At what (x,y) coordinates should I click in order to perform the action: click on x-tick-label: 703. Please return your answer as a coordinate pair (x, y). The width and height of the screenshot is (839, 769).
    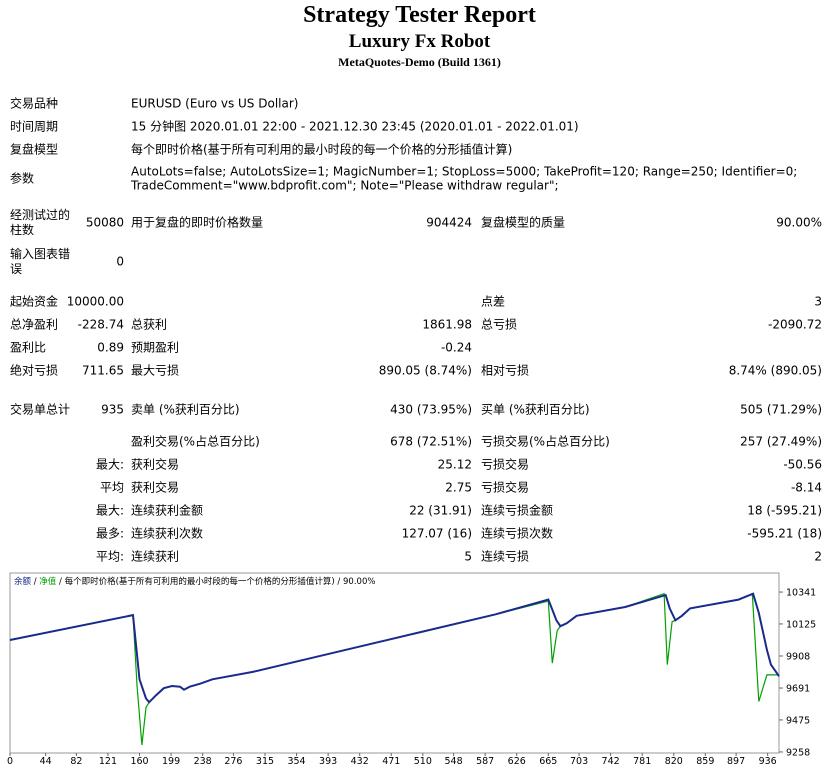
    Looking at the image, I should click on (579, 761).